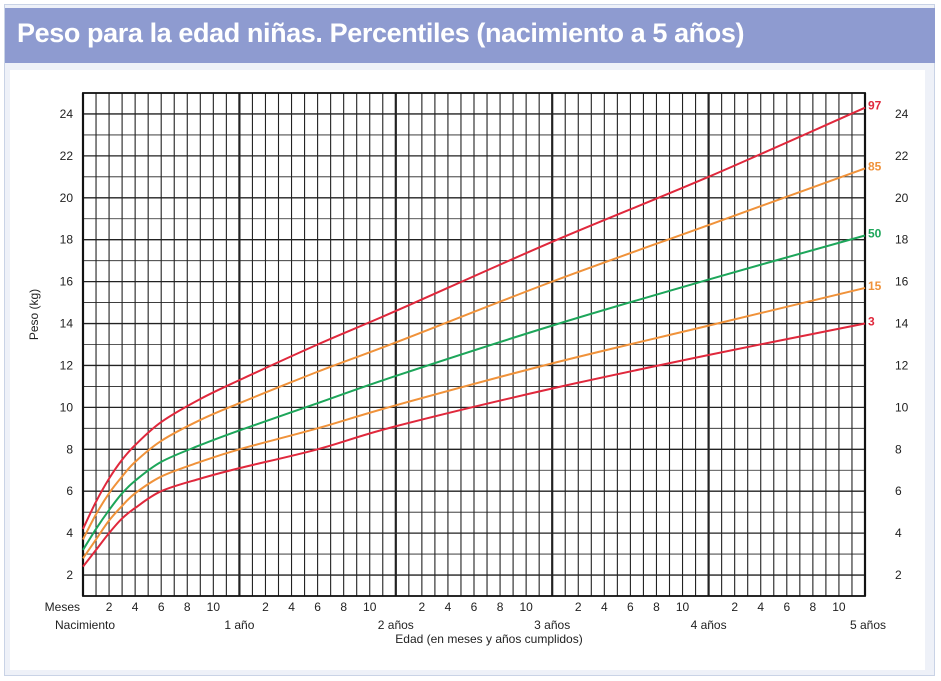 The height and width of the screenshot is (681, 941). What do you see at coordinates (902, 156) in the screenshot?
I see `y-tick-label-right: 22` at bounding box center [902, 156].